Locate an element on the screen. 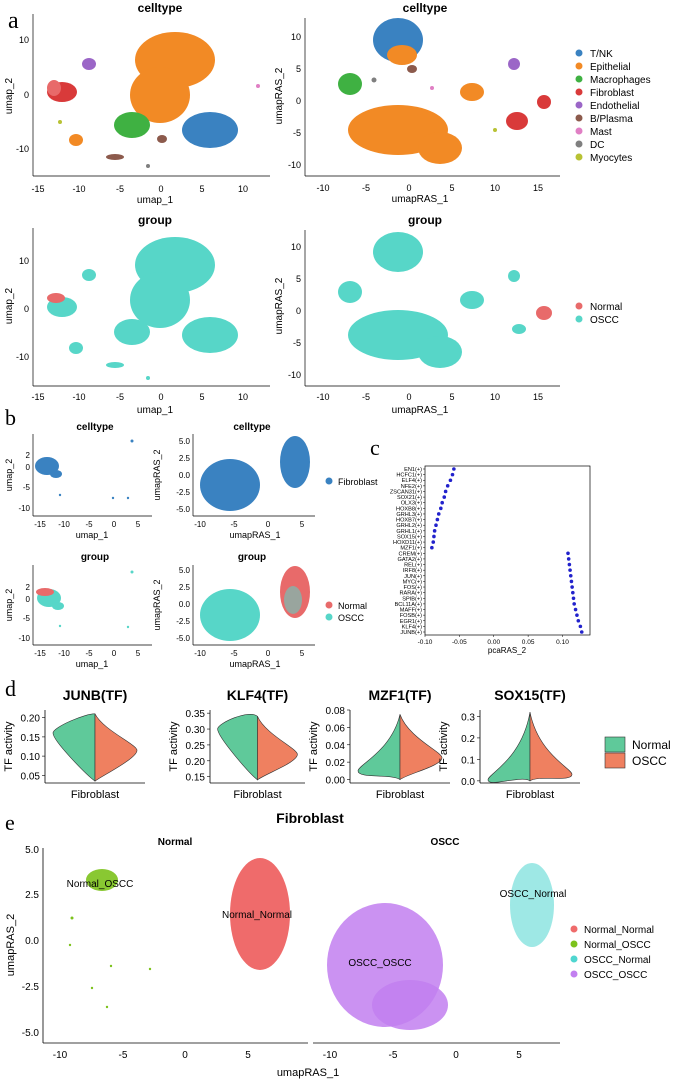 The height and width of the screenshot is (1083, 685). d-ytick-label: 0.10 is located at coordinates (31, 757).